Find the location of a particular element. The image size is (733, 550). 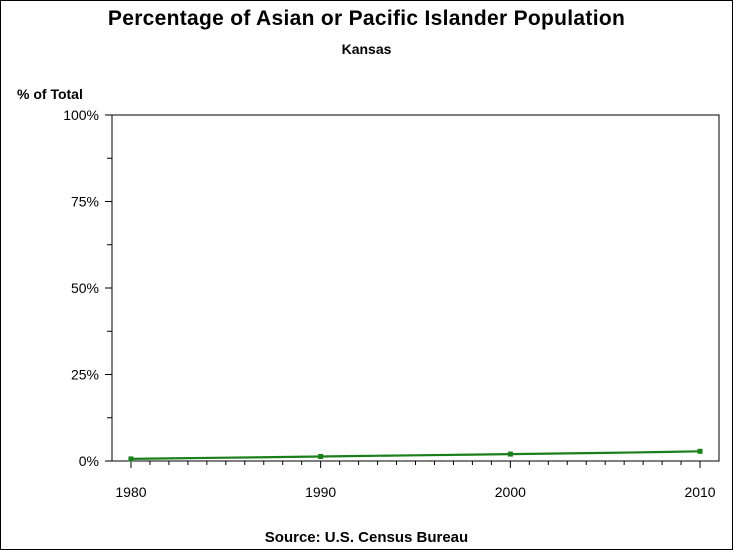

series-group is located at coordinates (415, 455).